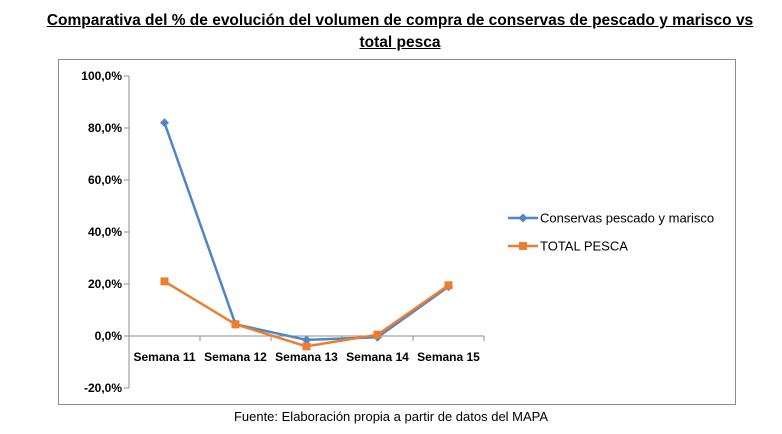  I want to click on y-tick-label: 20,0%, so click(105, 284).